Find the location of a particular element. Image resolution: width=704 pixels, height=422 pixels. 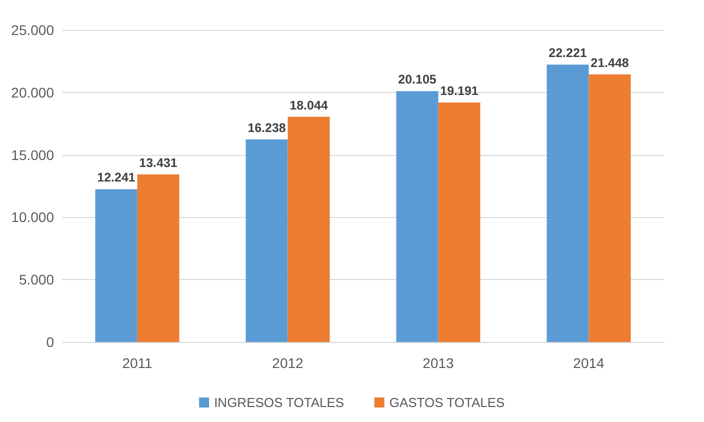

y-tick-label: 10.000 is located at coordinates (32, 217).